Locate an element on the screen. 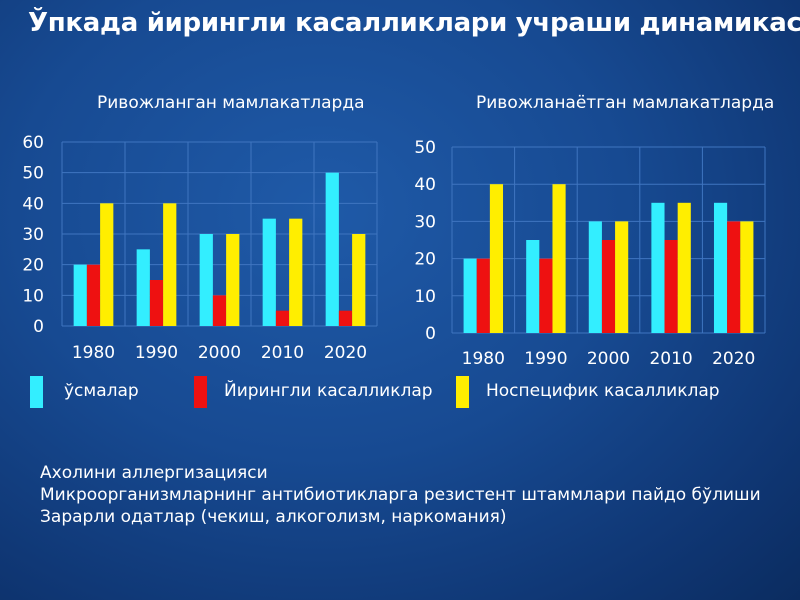 This screenshot has width=800, height=600. chart-1-x-tick-label: 2020 is located at coordinates (345, 353).